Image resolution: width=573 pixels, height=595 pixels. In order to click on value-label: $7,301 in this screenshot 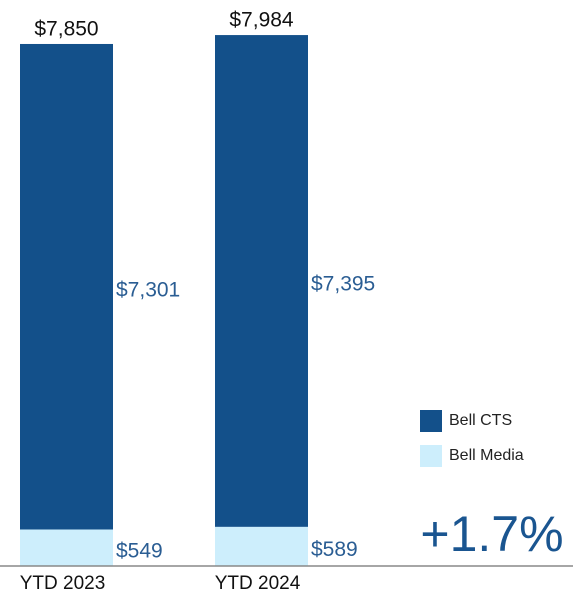, I will do `click(148, 289)`.